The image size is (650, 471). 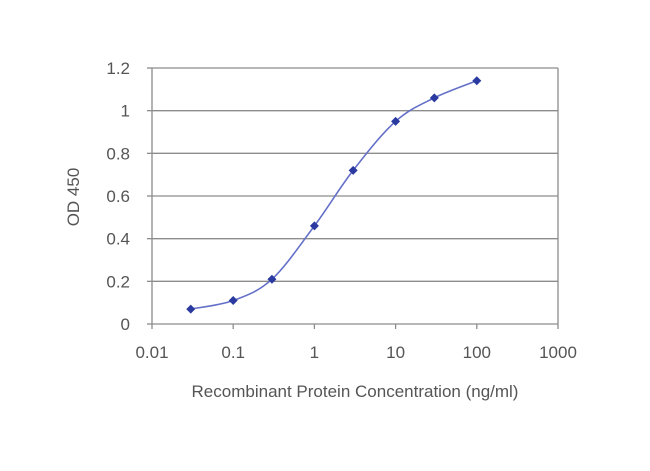 I want to click on y-axis-title: OD 450, so click(x=73, y=197).